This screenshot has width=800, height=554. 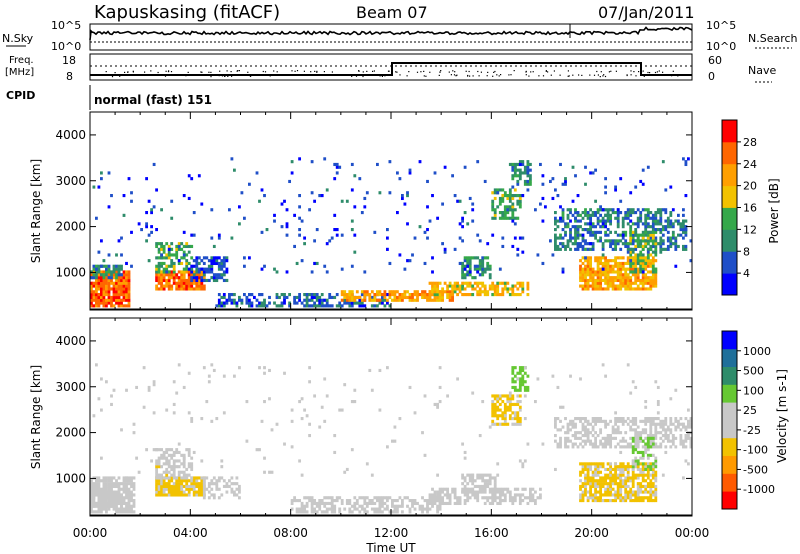 What do you see at coordinates (70, 387) in the screenshot?
I see `y-tick-label: 3000` at bounding box center [70, 387].